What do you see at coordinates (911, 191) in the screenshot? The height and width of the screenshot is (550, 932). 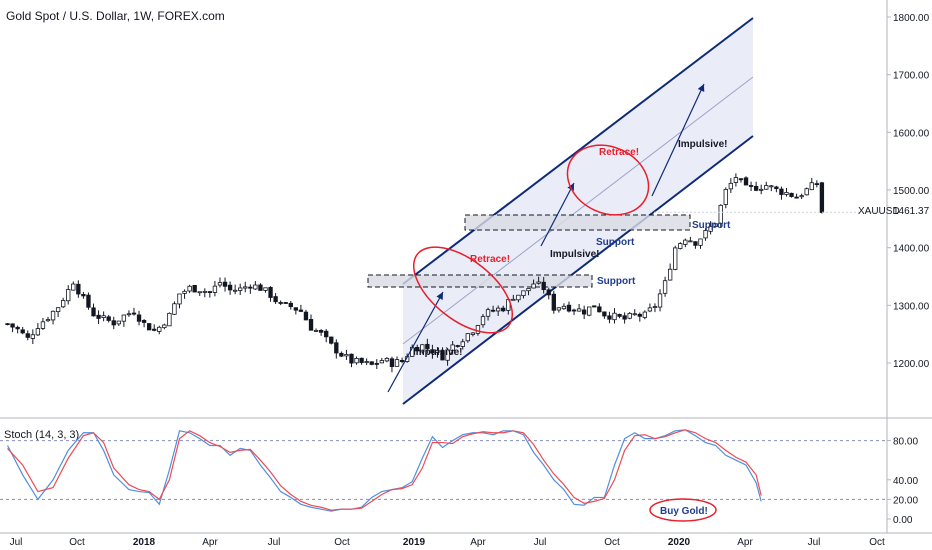 I see `price-tick-label: 1500.00` at bounding box center [911, 191].